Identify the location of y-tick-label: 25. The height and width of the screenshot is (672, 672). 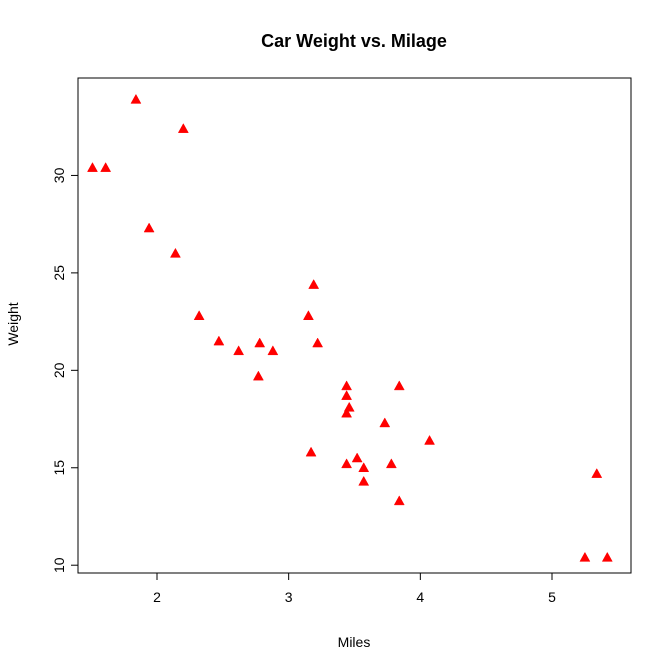
(59, 273).